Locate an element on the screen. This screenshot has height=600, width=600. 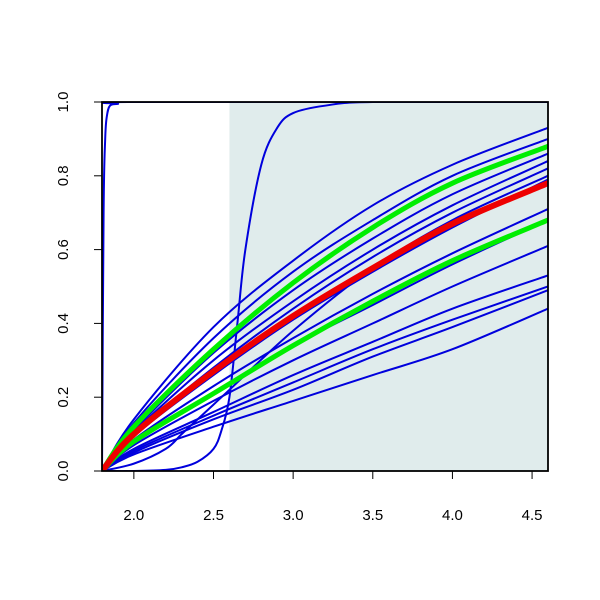
x-axis: 2.0 2.5 3.0 3.5 4.0 4.5 is located at coordinates (333, 497).